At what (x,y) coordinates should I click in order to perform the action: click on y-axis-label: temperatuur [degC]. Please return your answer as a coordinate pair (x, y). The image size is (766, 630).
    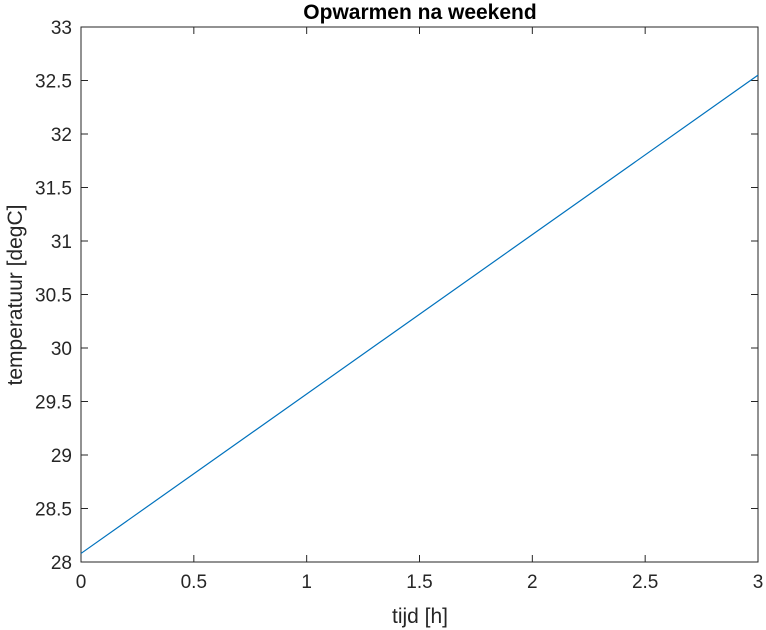
    Looking at the image, I should click on (15, 295).